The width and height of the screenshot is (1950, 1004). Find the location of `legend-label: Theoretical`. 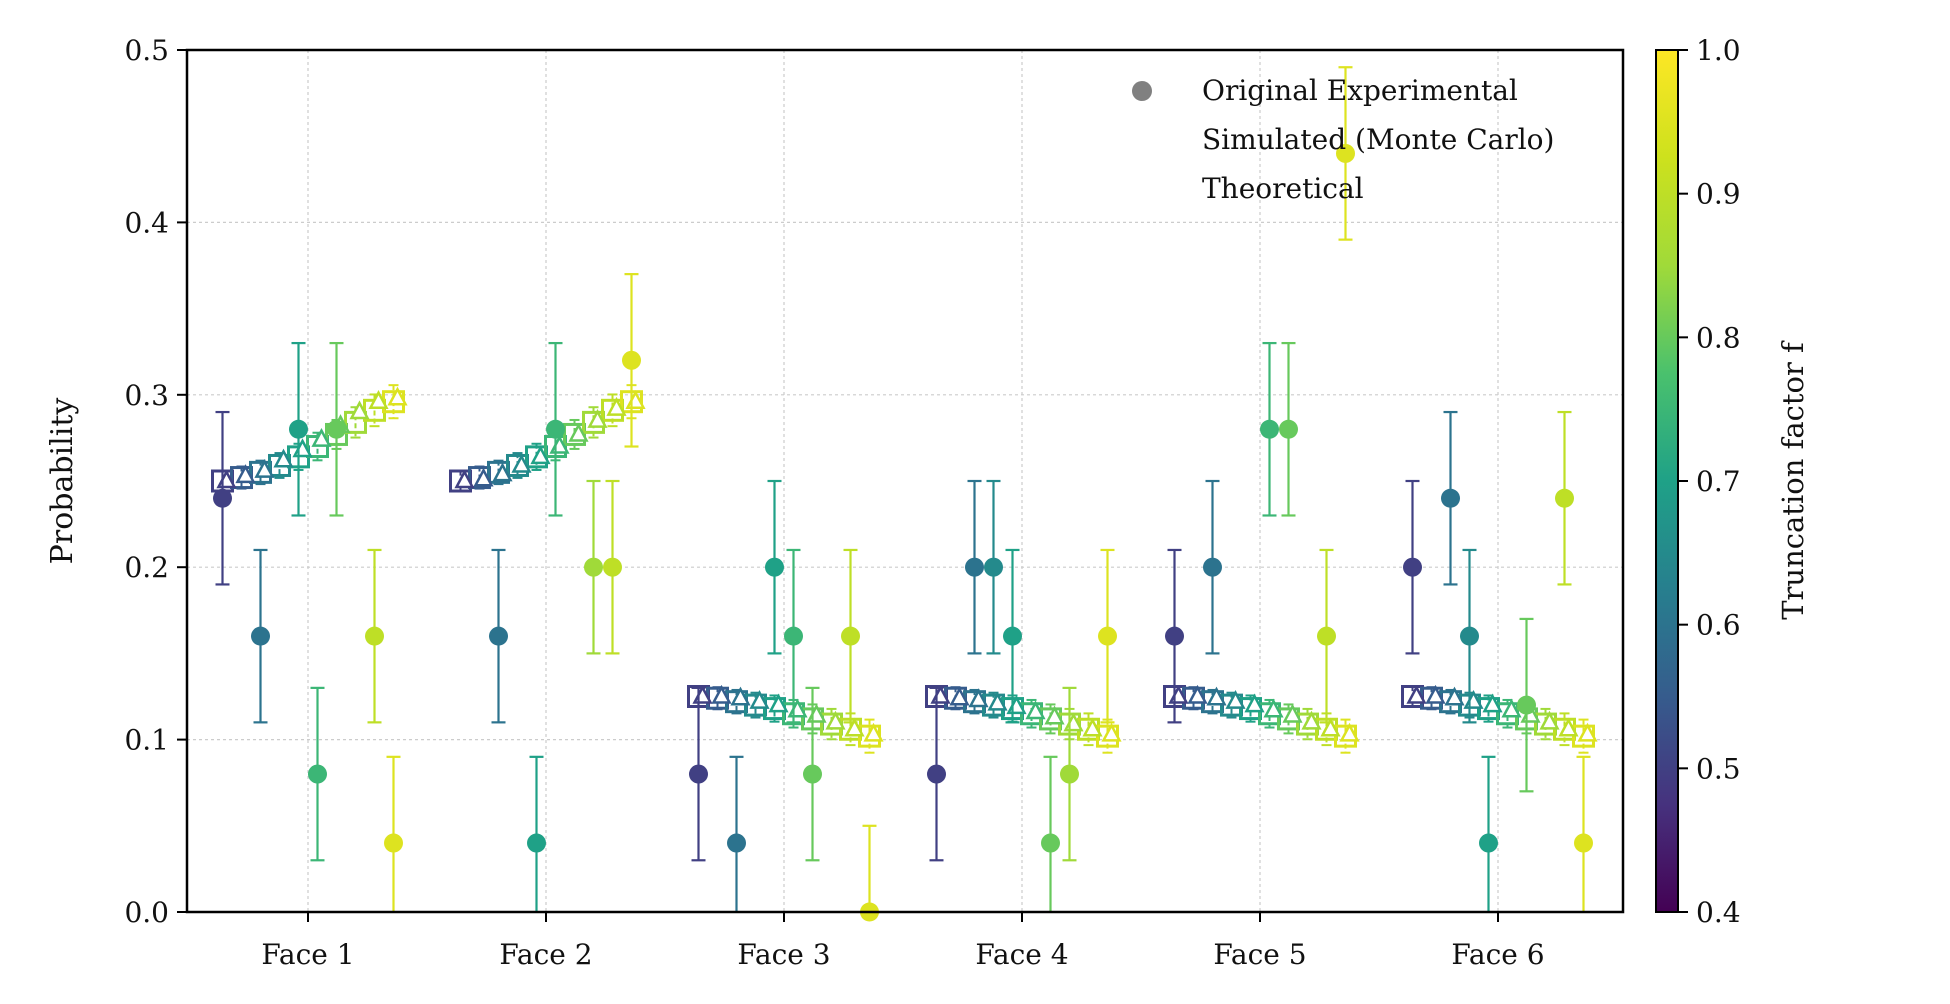

legend-label: Theoretical is located at coordinates (1283, 188).